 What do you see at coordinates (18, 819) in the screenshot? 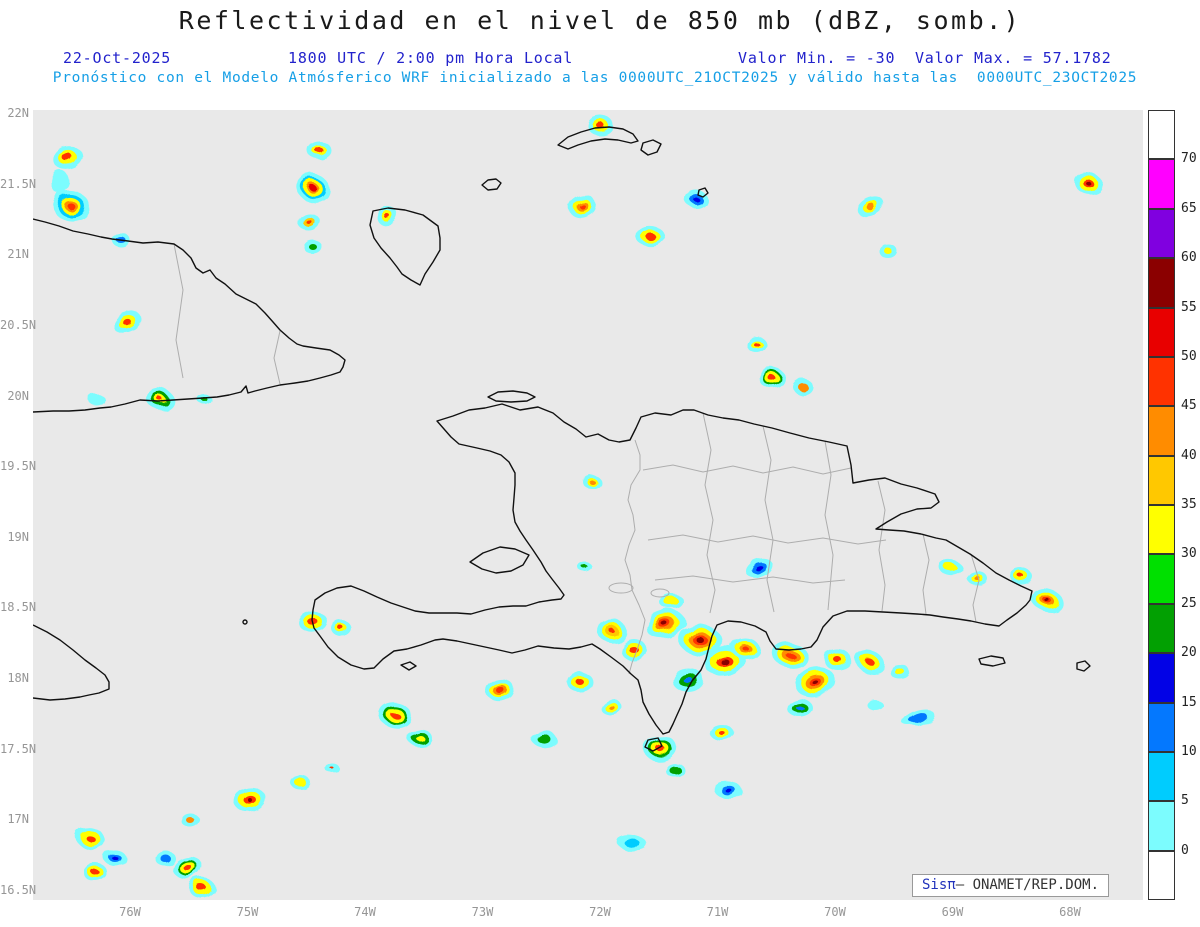
I see `y-tick-label: 17N` at bounding box center [18, 819].